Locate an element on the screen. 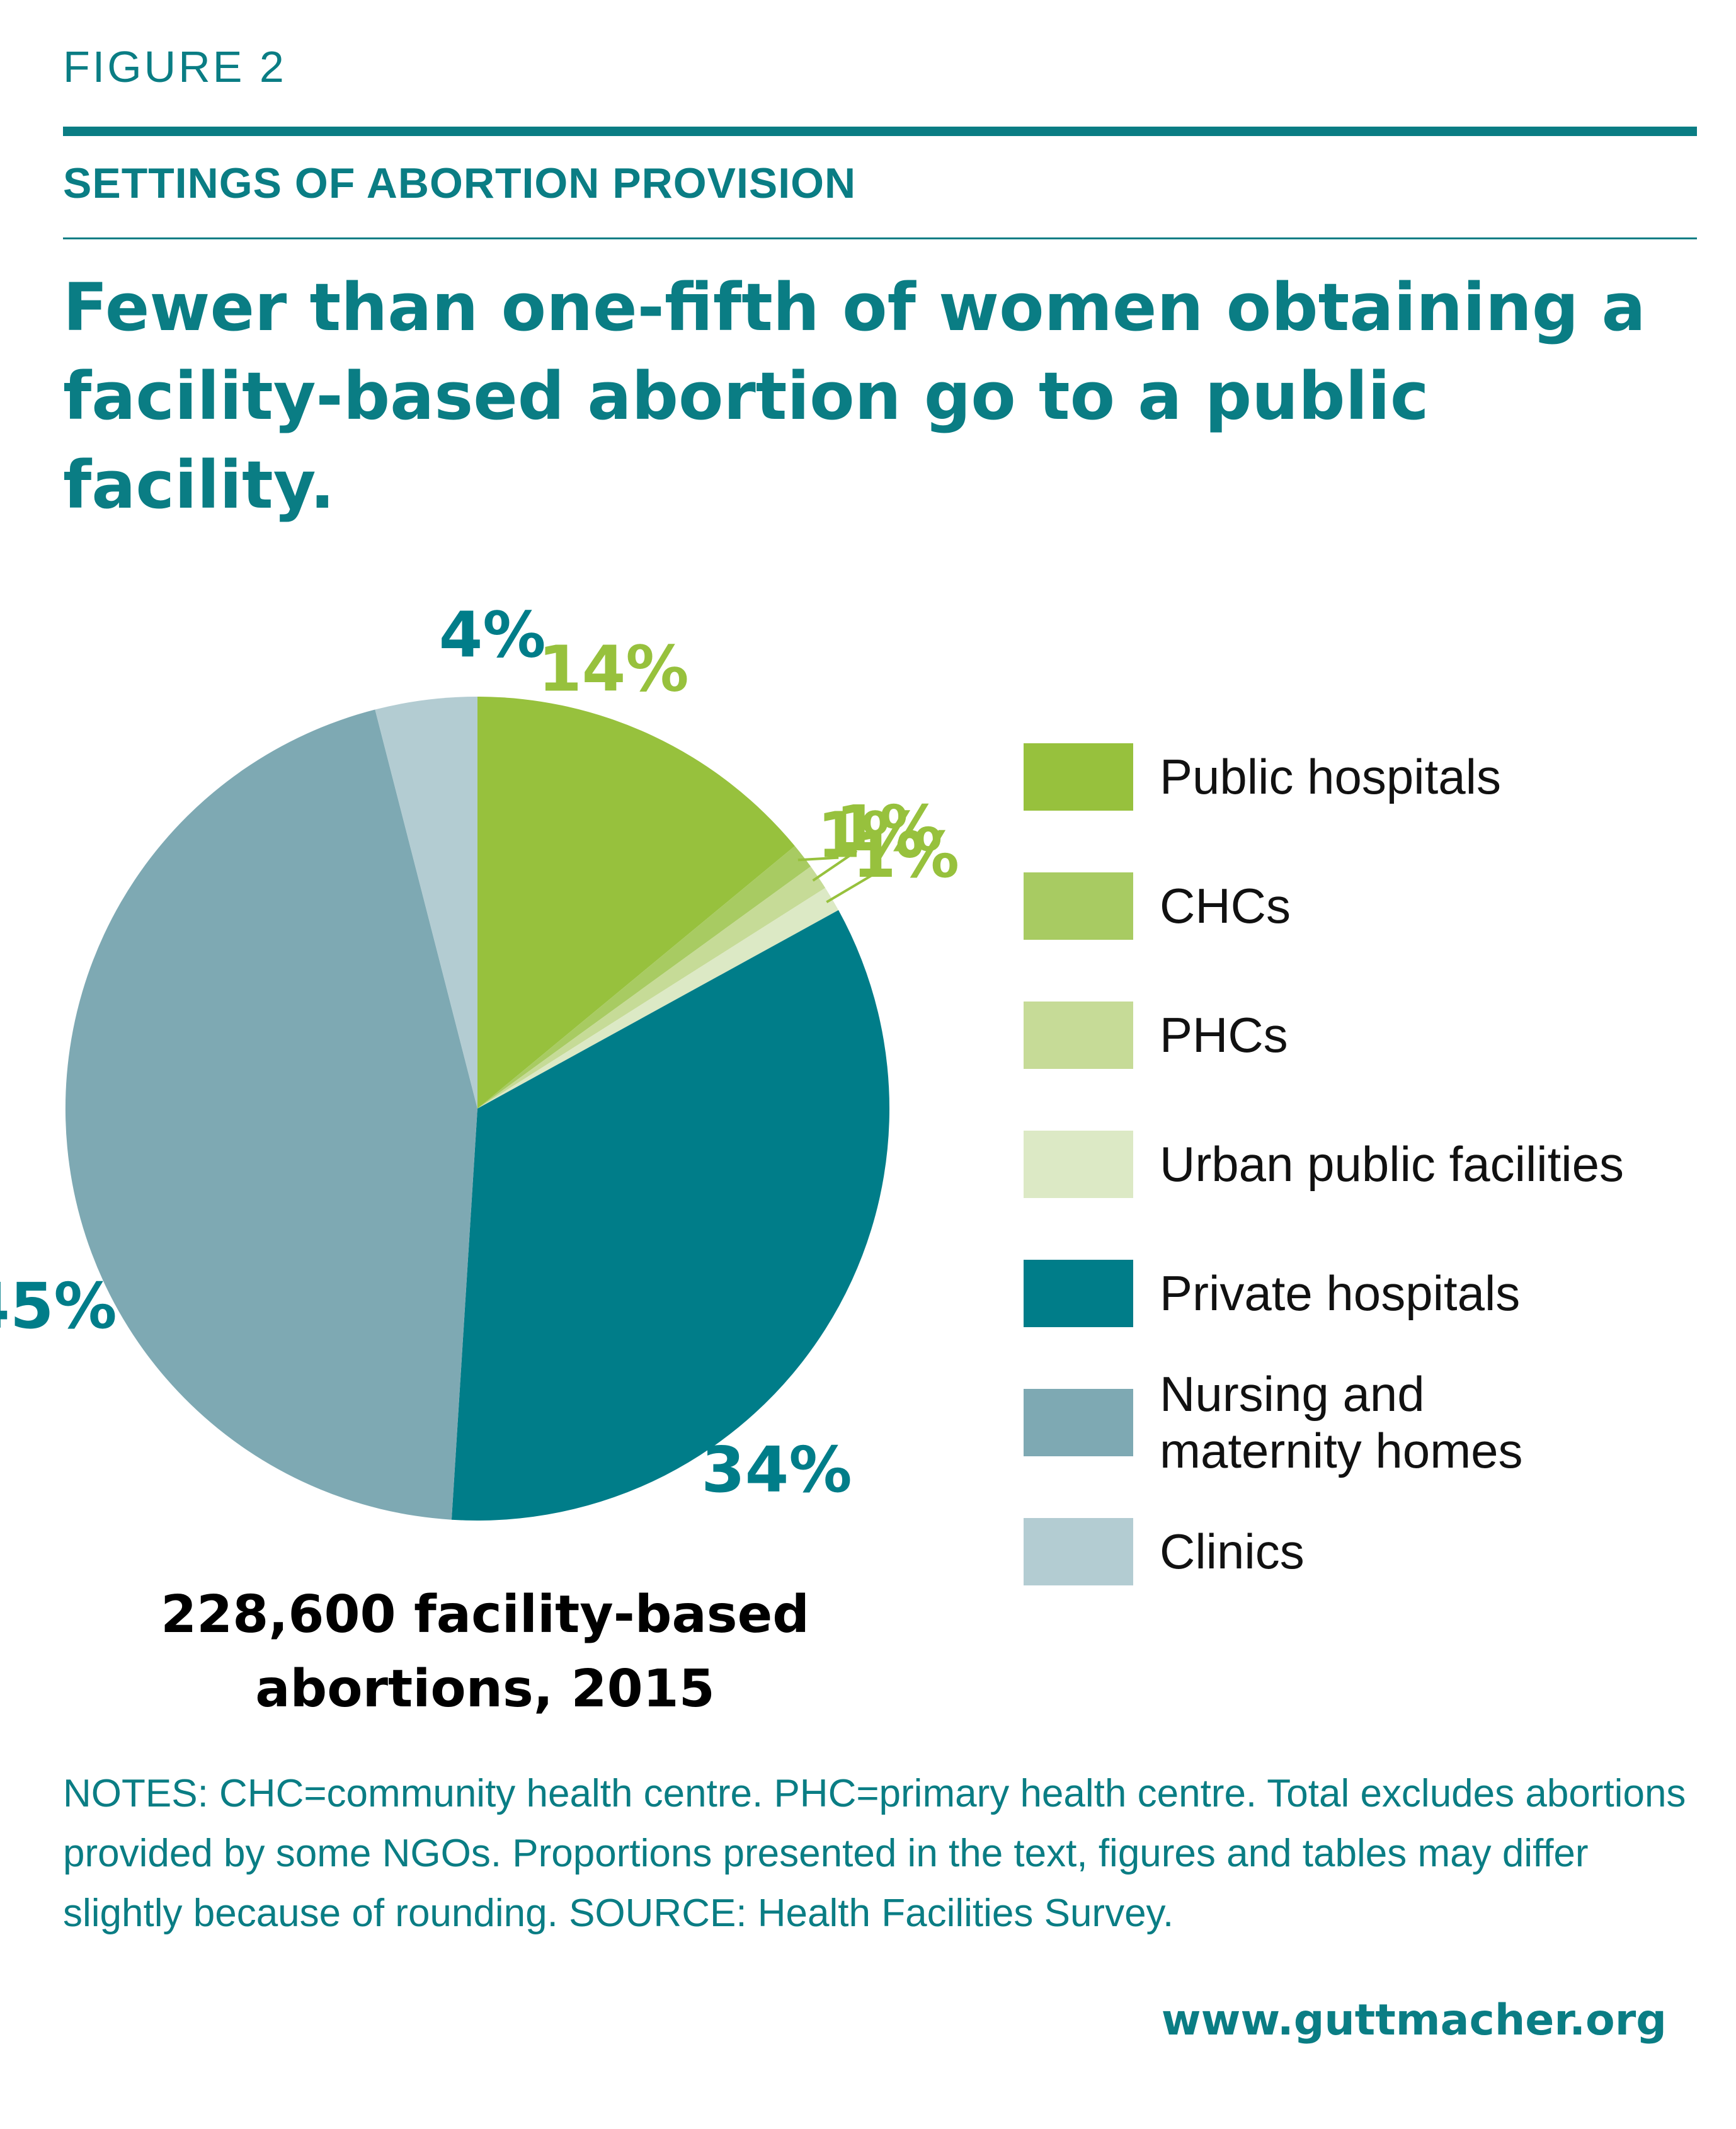  pie-slice-phcs is located at coordinates (651, 987).